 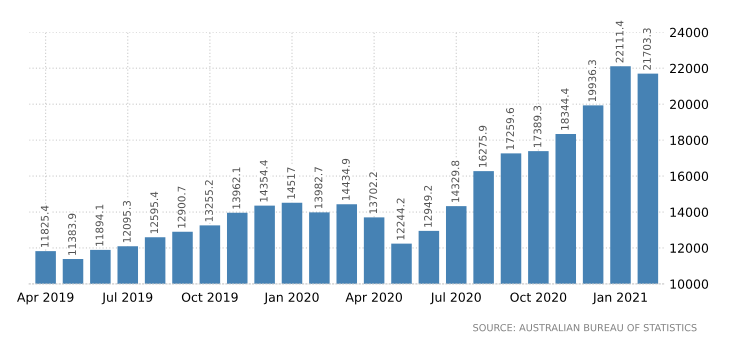 I want to click on x-tick-label: Apr 2020, so click(x=374, y=298).